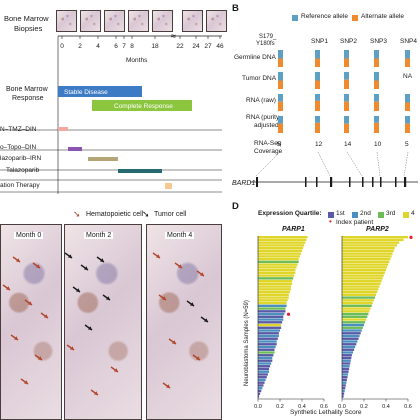 The image size is (420, 420). What do you see at coordinates (86, 92) in the screenshot?
I see `stable-disease-label: Stable Disease` at bounding box center [86, 92].